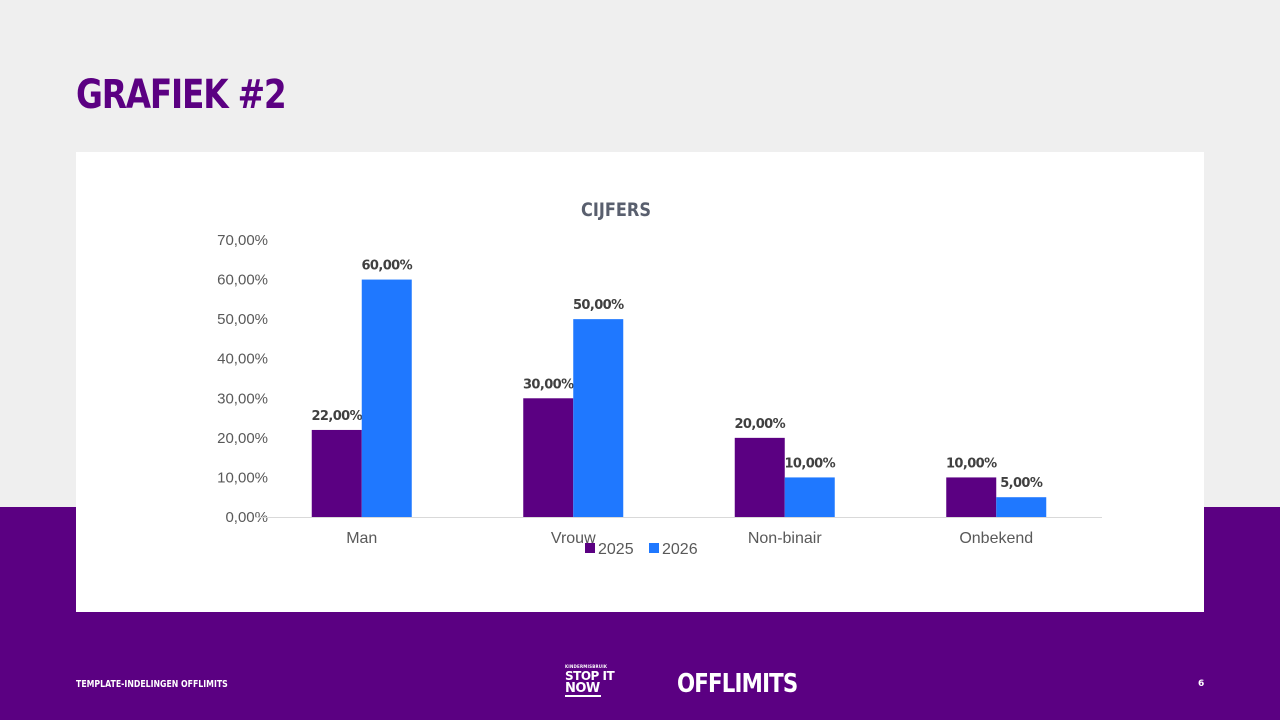 The height and width of the screenshot is (720, 1280). I want to click on page-number: 6, so click(1201, 684).